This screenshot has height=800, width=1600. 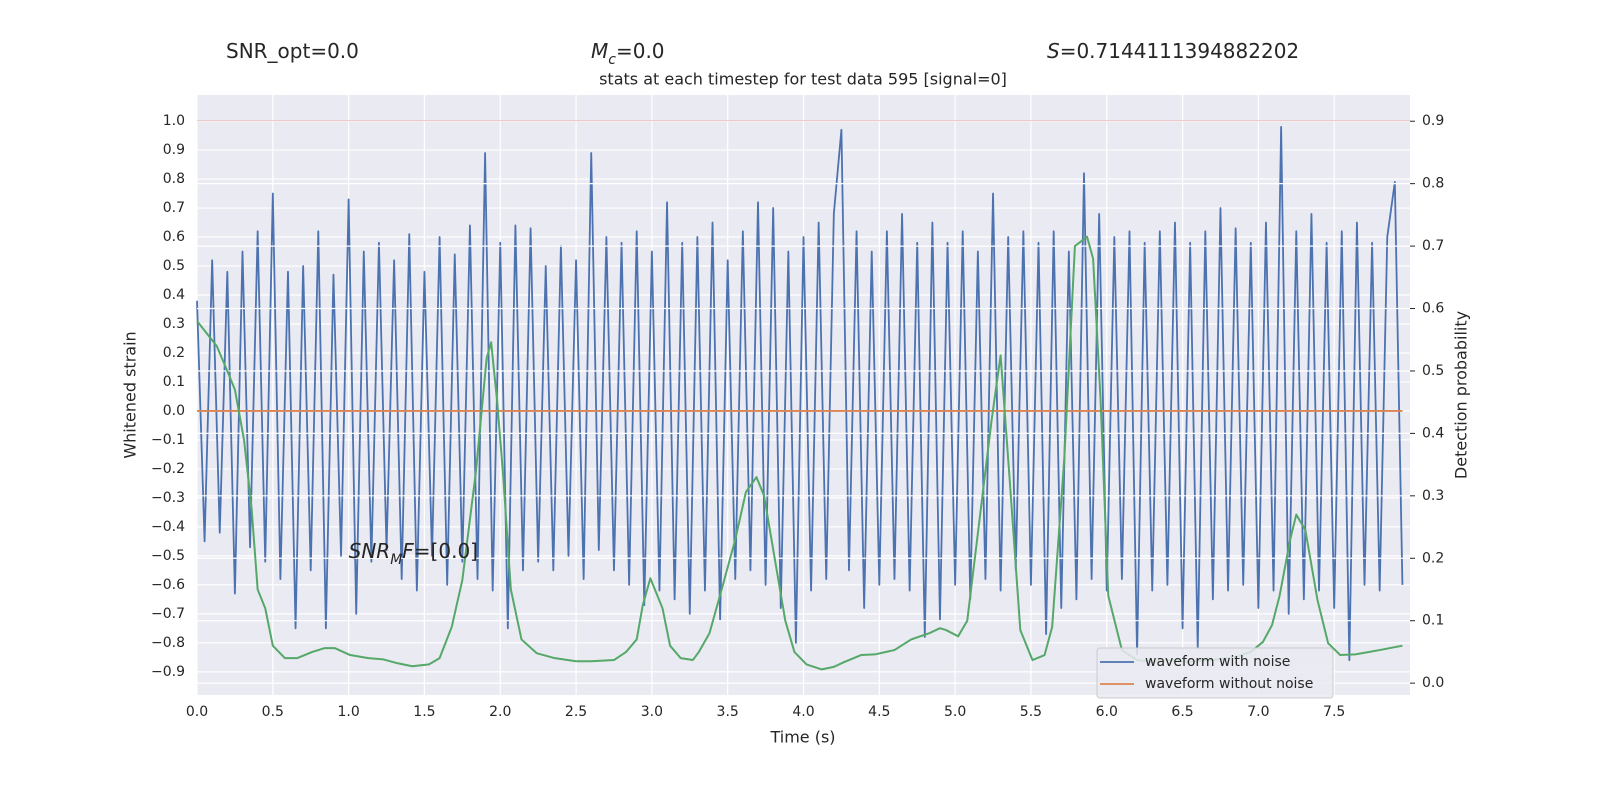 I want to click on y-tick-label: −0.4, so click(x=168, y=527).